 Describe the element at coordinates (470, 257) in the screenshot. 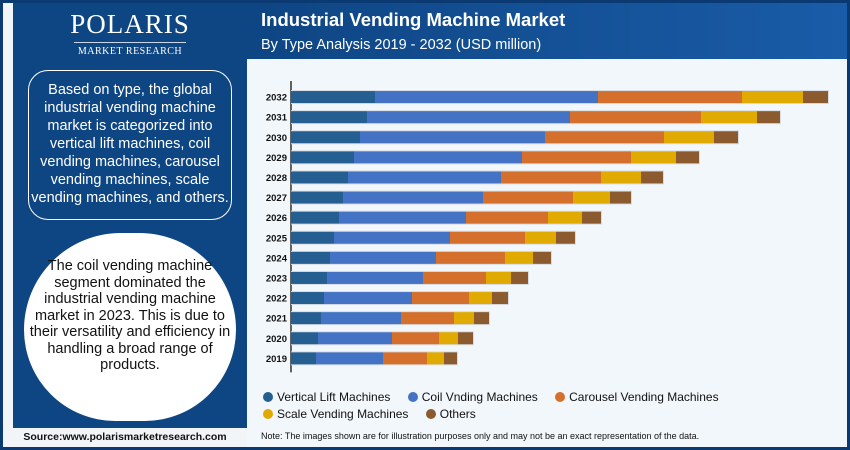

I see `bar-segment-carousel-vending-machines-2024` at that location.